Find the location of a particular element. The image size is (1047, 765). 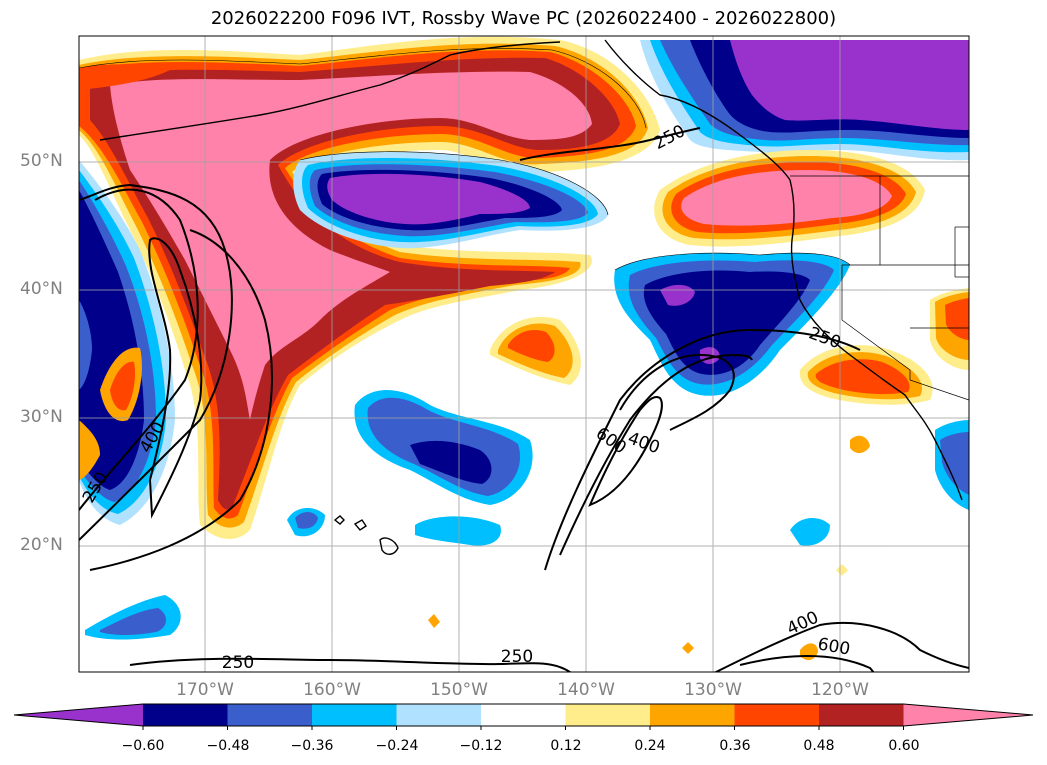

colorbar-tick-label: −0.48 is located at coordinates (228, 746).